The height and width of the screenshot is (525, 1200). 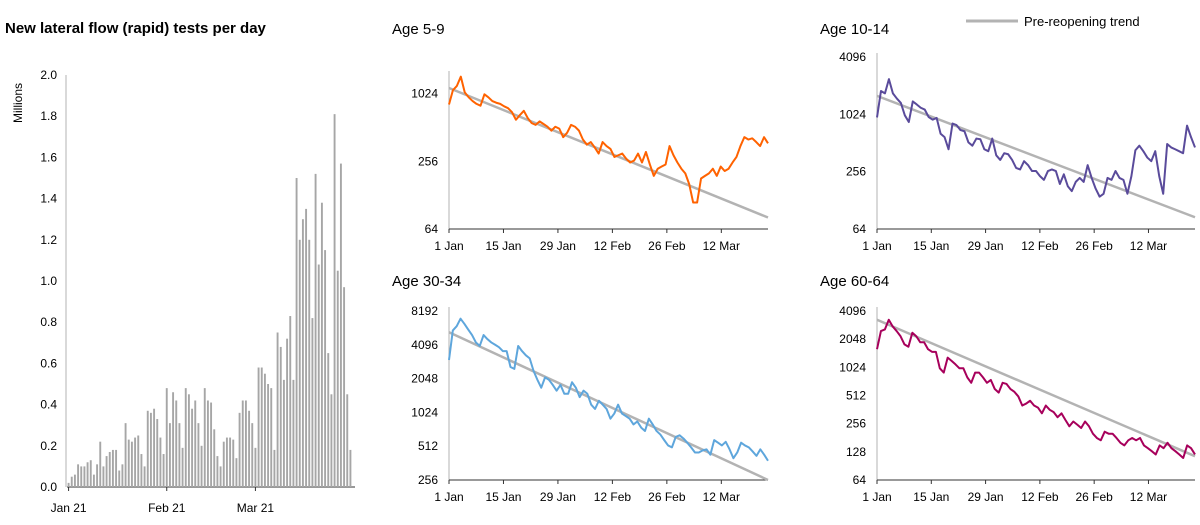 What do you see at coordinates (854, 281) in the screenshot?
I see `panel-title: Age 60-64` at bounding box center [854, 281].